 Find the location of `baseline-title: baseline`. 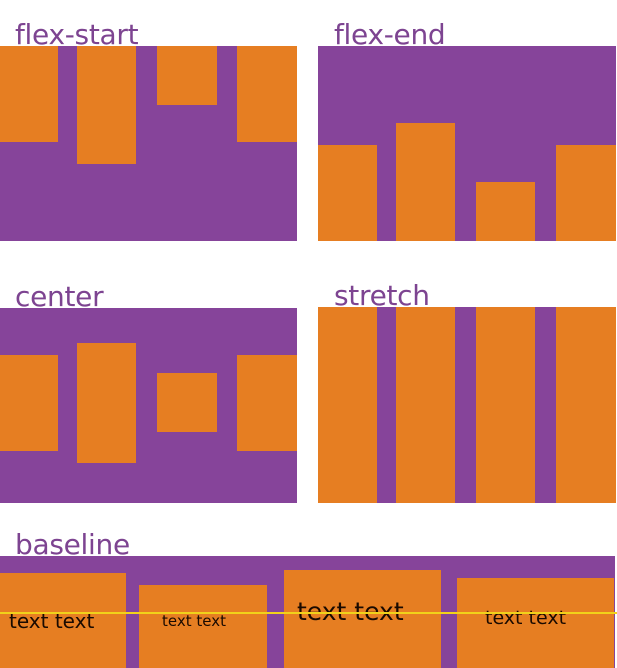

baseline-title: baseline is located at coordinates (72, 544).